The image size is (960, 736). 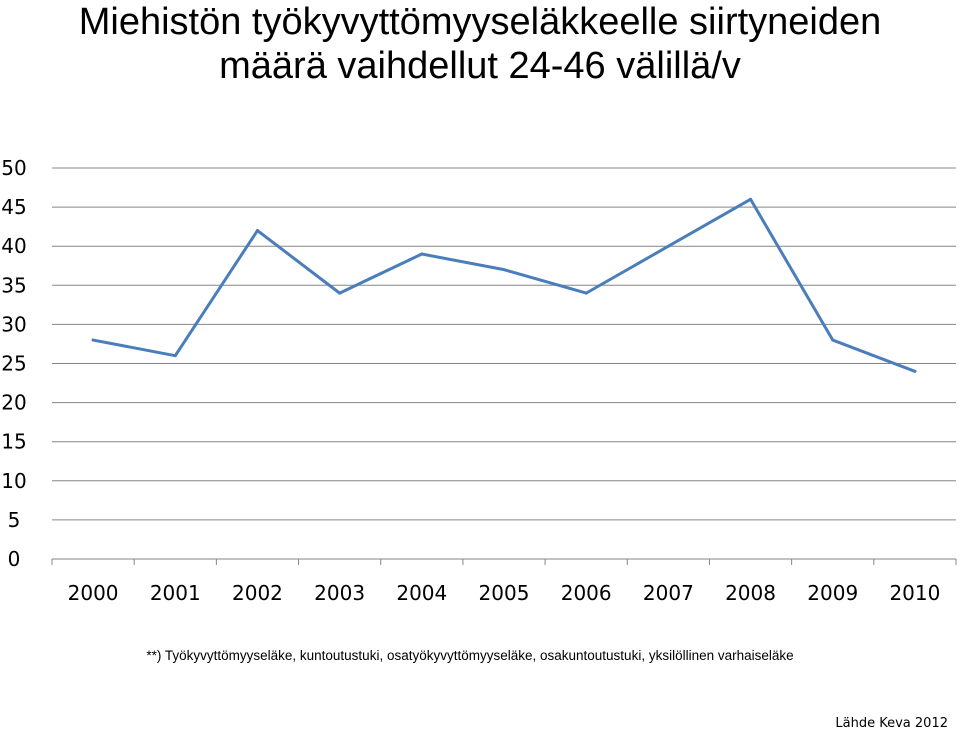 What do you see at coordinates (13, 324) in the screenshot?
I see `y-tick-label: 30` at bounding box center [13, 324].